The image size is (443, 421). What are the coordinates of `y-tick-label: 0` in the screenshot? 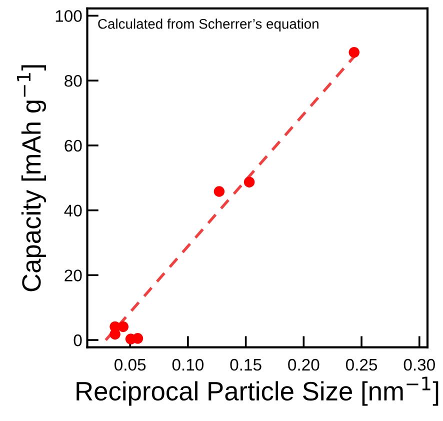 It's located at (78, 340).